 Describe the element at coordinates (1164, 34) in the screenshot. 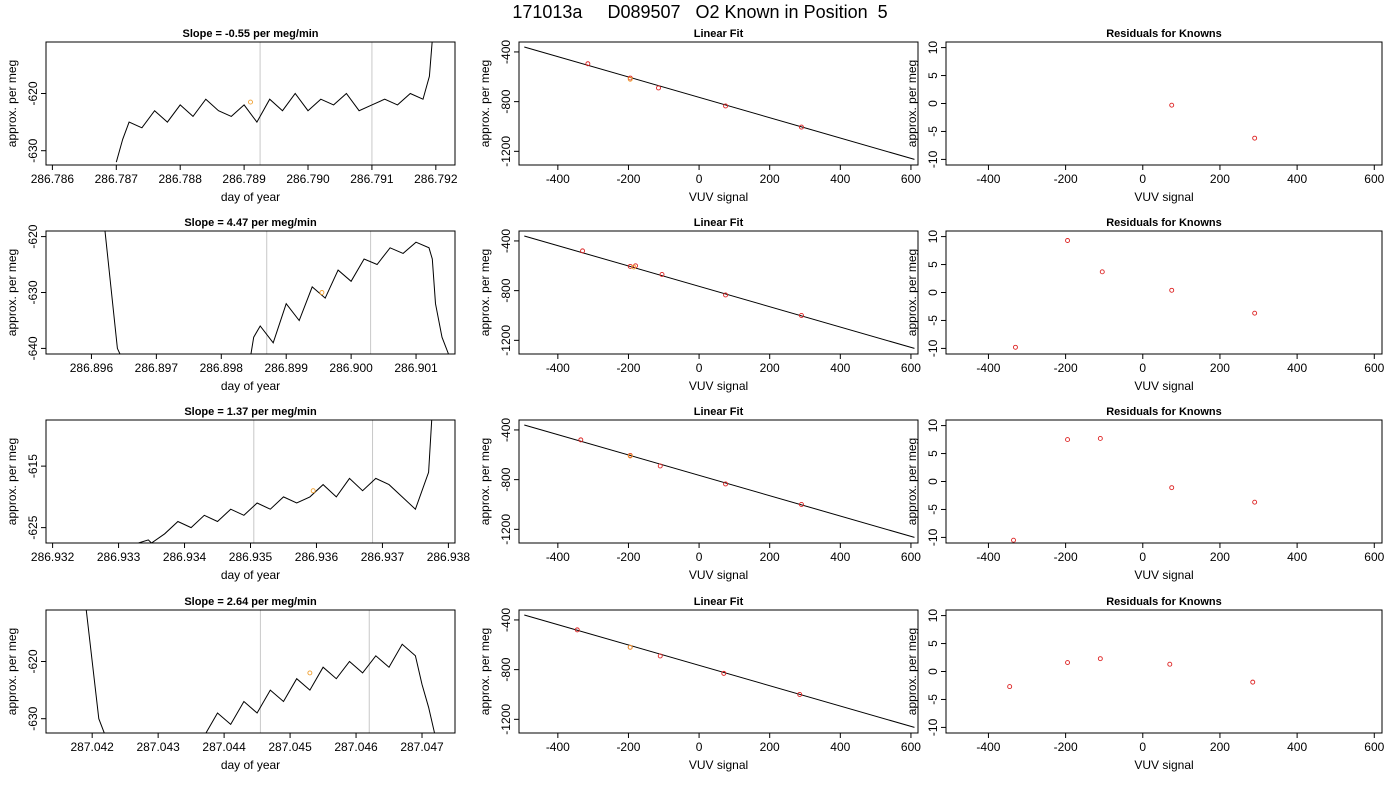

I see `panel-title: Residuals for Knowns` at that location.